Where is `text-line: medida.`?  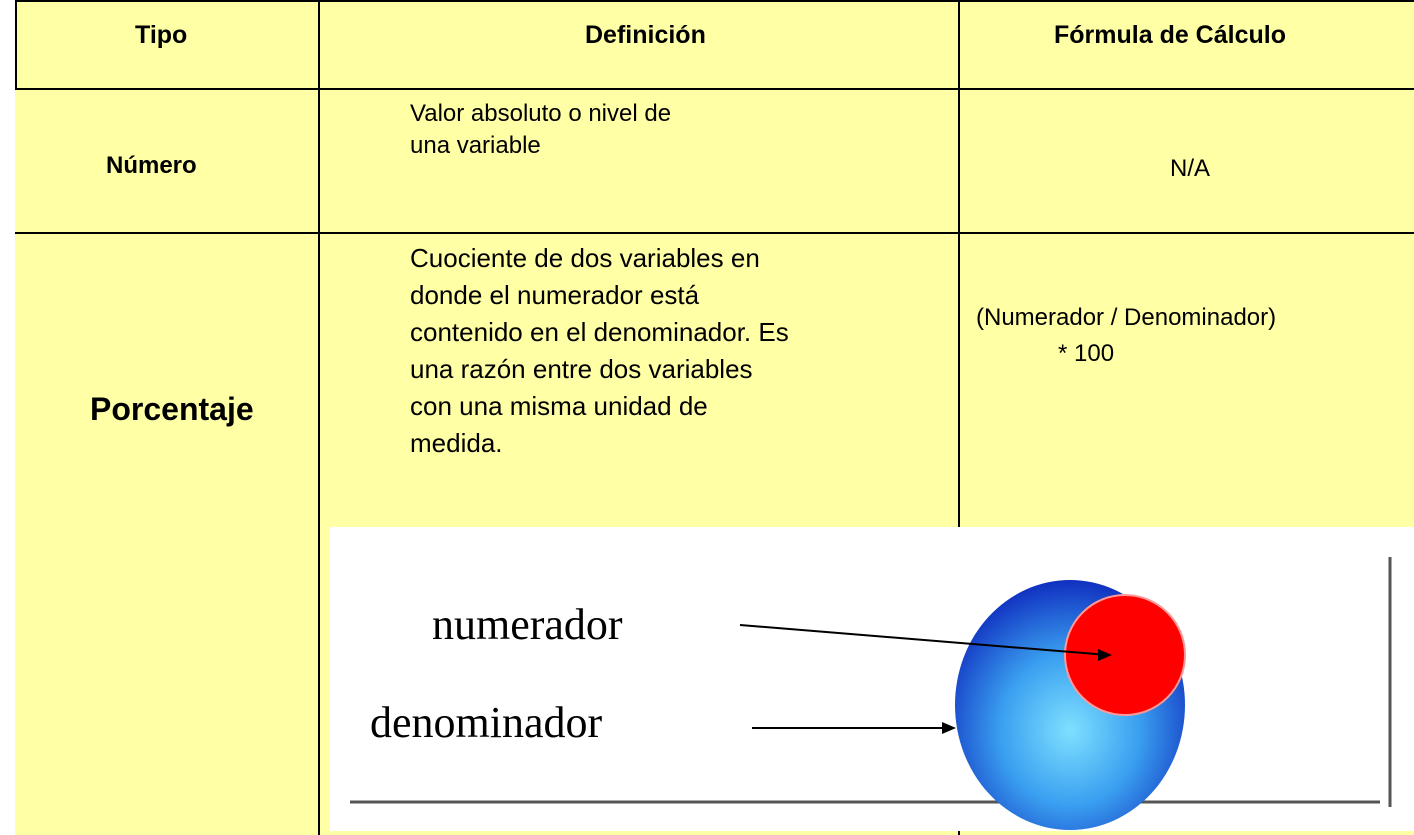
text-line: medida. is located at coordinates (456, 443).